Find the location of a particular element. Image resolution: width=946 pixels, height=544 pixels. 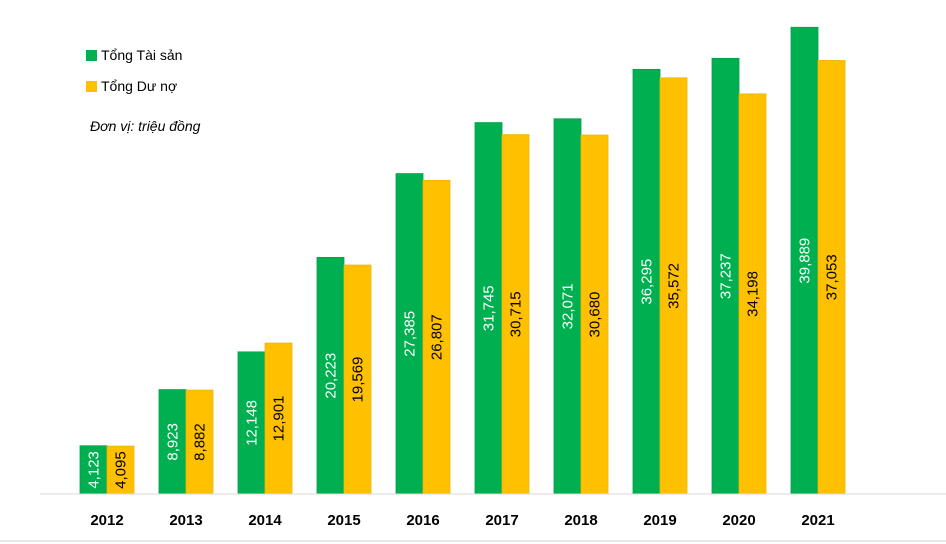

bar-total-loans-2013 is located at coordinates (199, 442).